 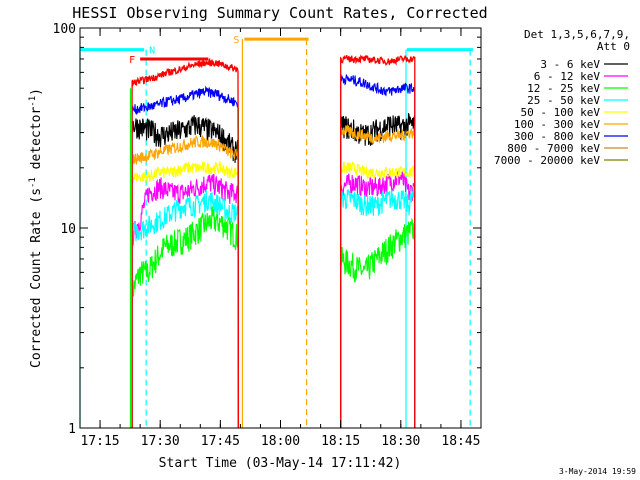 What do you see at coordinates (160, 441) in the screenshot?
I see `x-tick-label: 17:30` at bounding box center [160, 441].